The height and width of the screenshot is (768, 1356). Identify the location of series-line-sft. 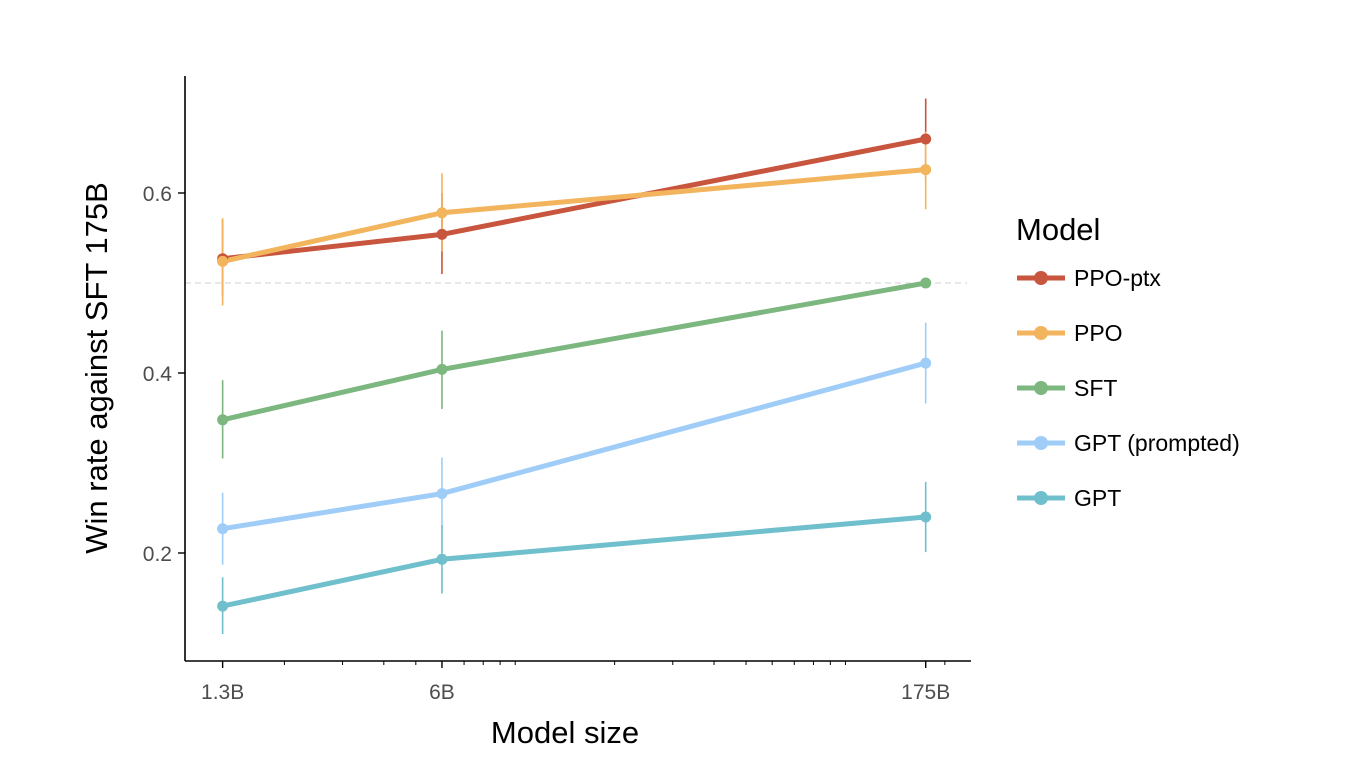
(574, 351).